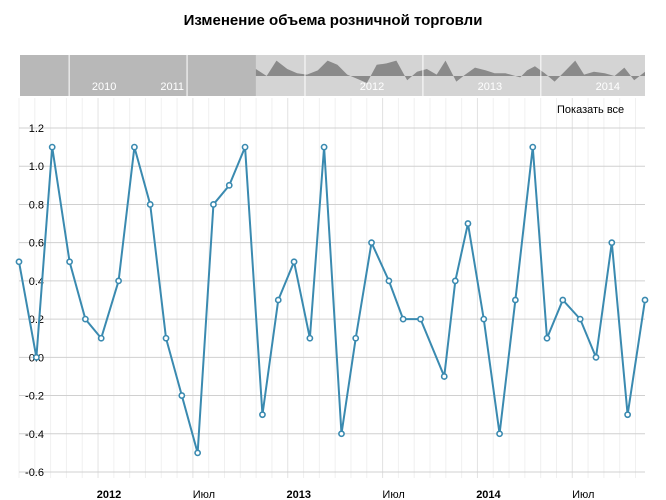 Image resolution: width=666 pixels, height=500 pixels. Describe the element at coordinates (450, 71) in the screenshot. I see `navigator-series` at that location.